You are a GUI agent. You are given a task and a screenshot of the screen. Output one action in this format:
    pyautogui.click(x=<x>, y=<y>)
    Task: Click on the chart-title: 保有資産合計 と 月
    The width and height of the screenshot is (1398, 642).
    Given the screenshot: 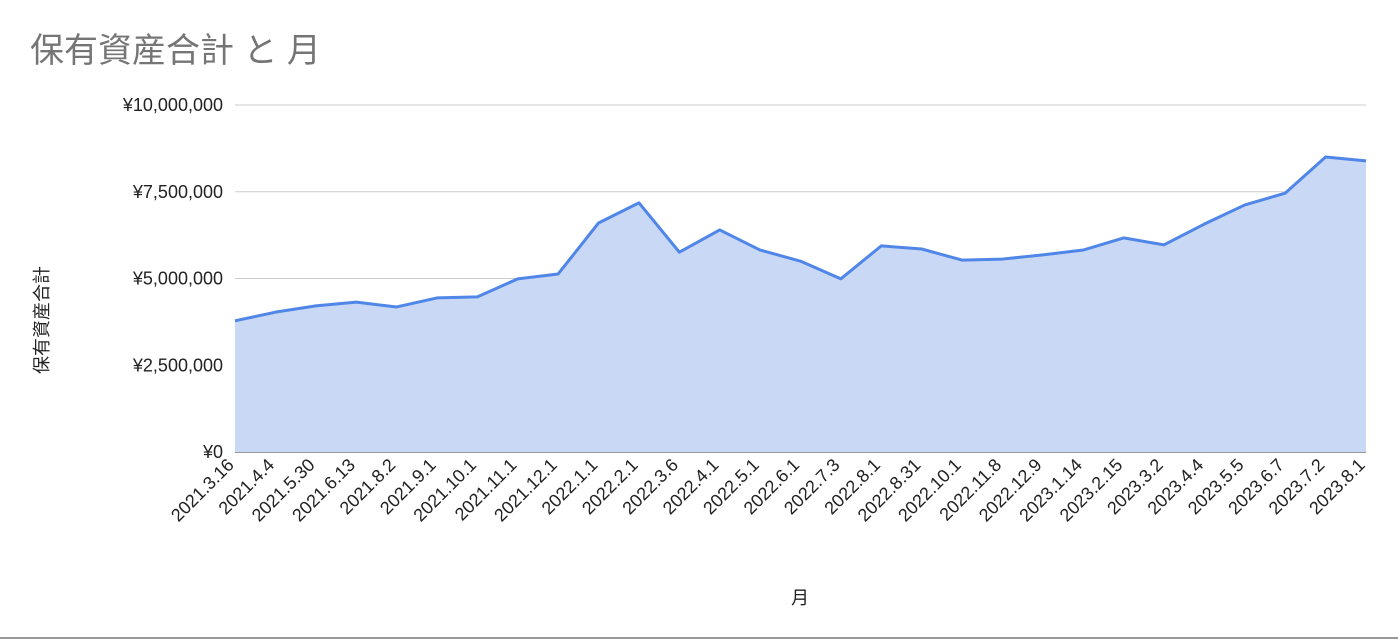 What is the action you would take?
    pyautogui.click(x=175, y=51)
    